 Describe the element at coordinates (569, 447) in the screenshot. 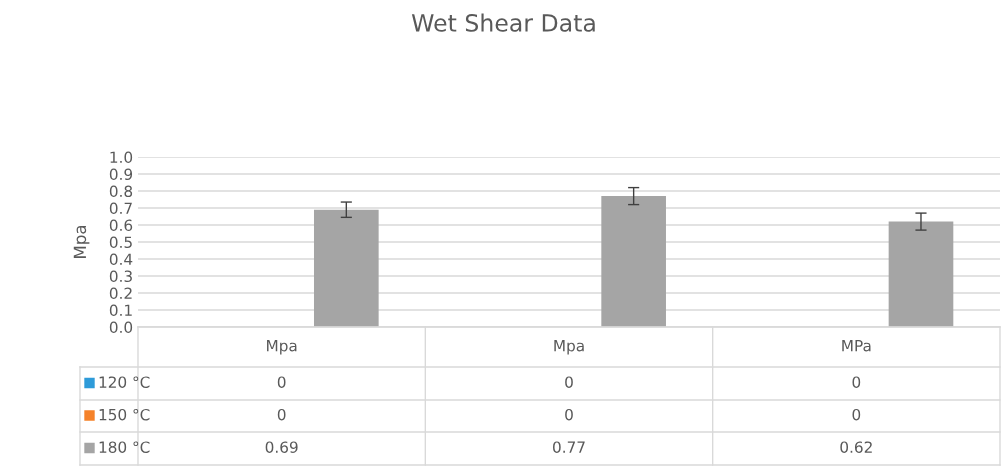

I see `data-label: 0.77` at that location.